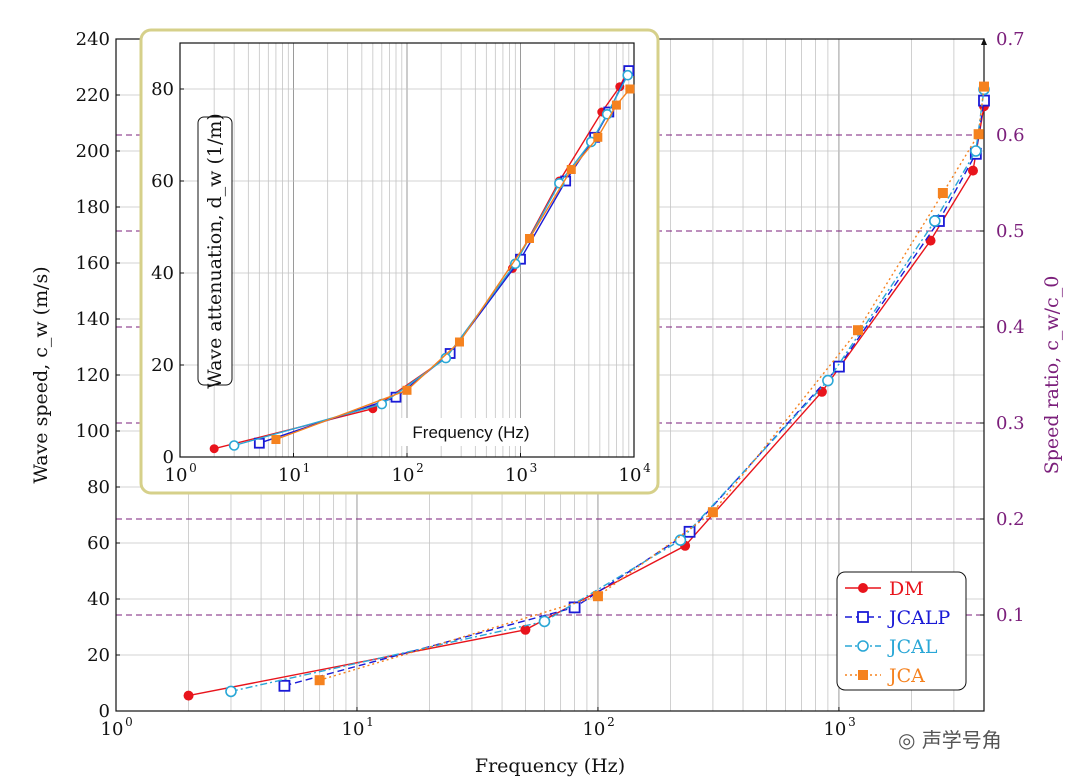 Image resolution: width=1069 pixels, height=783 pixels. Describe the element at coordinates (912, 647) in the screenshot. I see `legend-label: JCAL` at that location.